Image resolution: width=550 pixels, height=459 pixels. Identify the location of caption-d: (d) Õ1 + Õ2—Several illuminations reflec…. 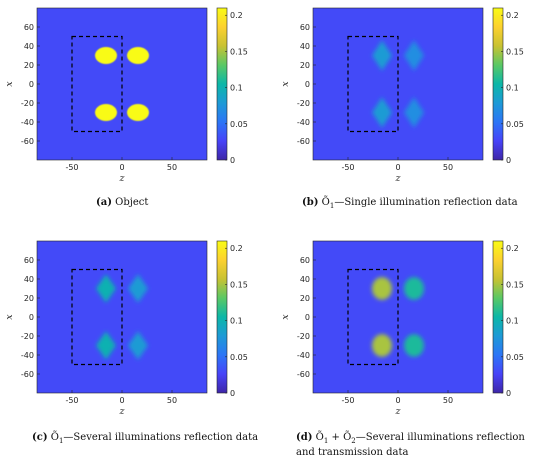
(410, 445).